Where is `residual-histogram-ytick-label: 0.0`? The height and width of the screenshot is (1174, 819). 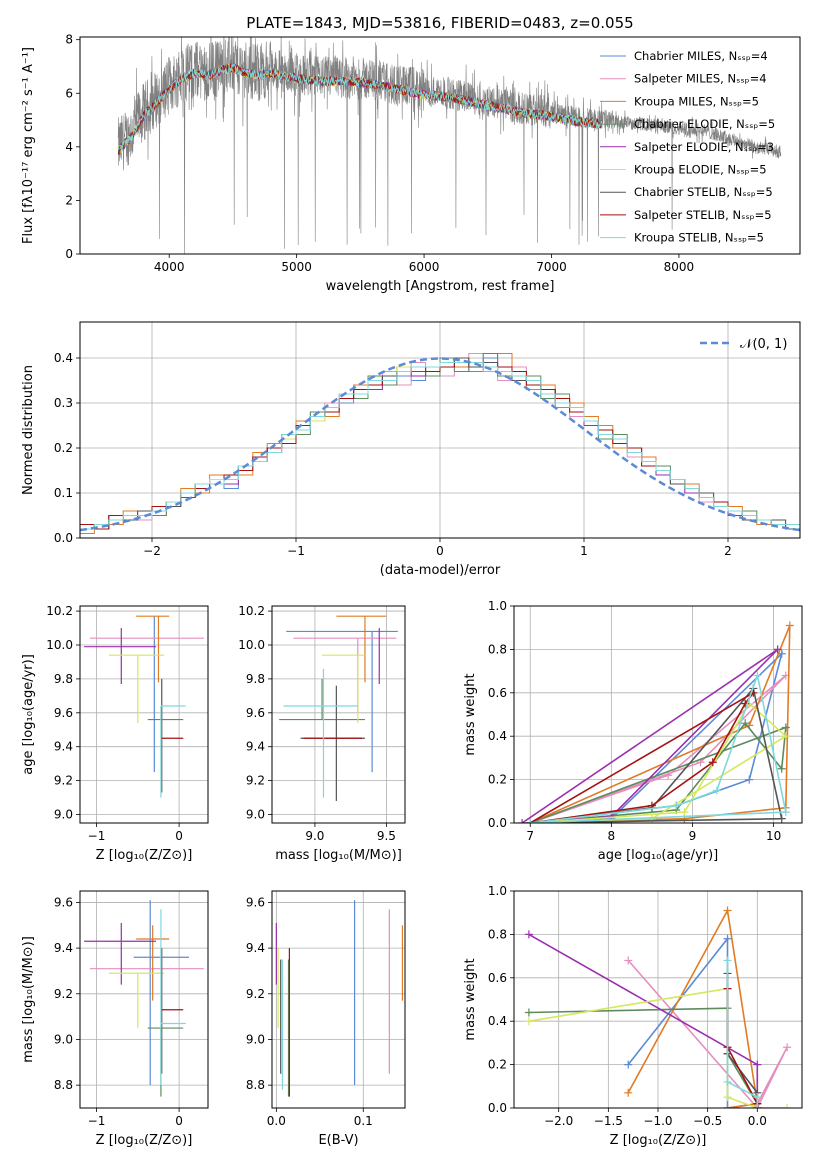 residual-histogram-ytick-label: 0.0 is located at coordinates (63, 538).